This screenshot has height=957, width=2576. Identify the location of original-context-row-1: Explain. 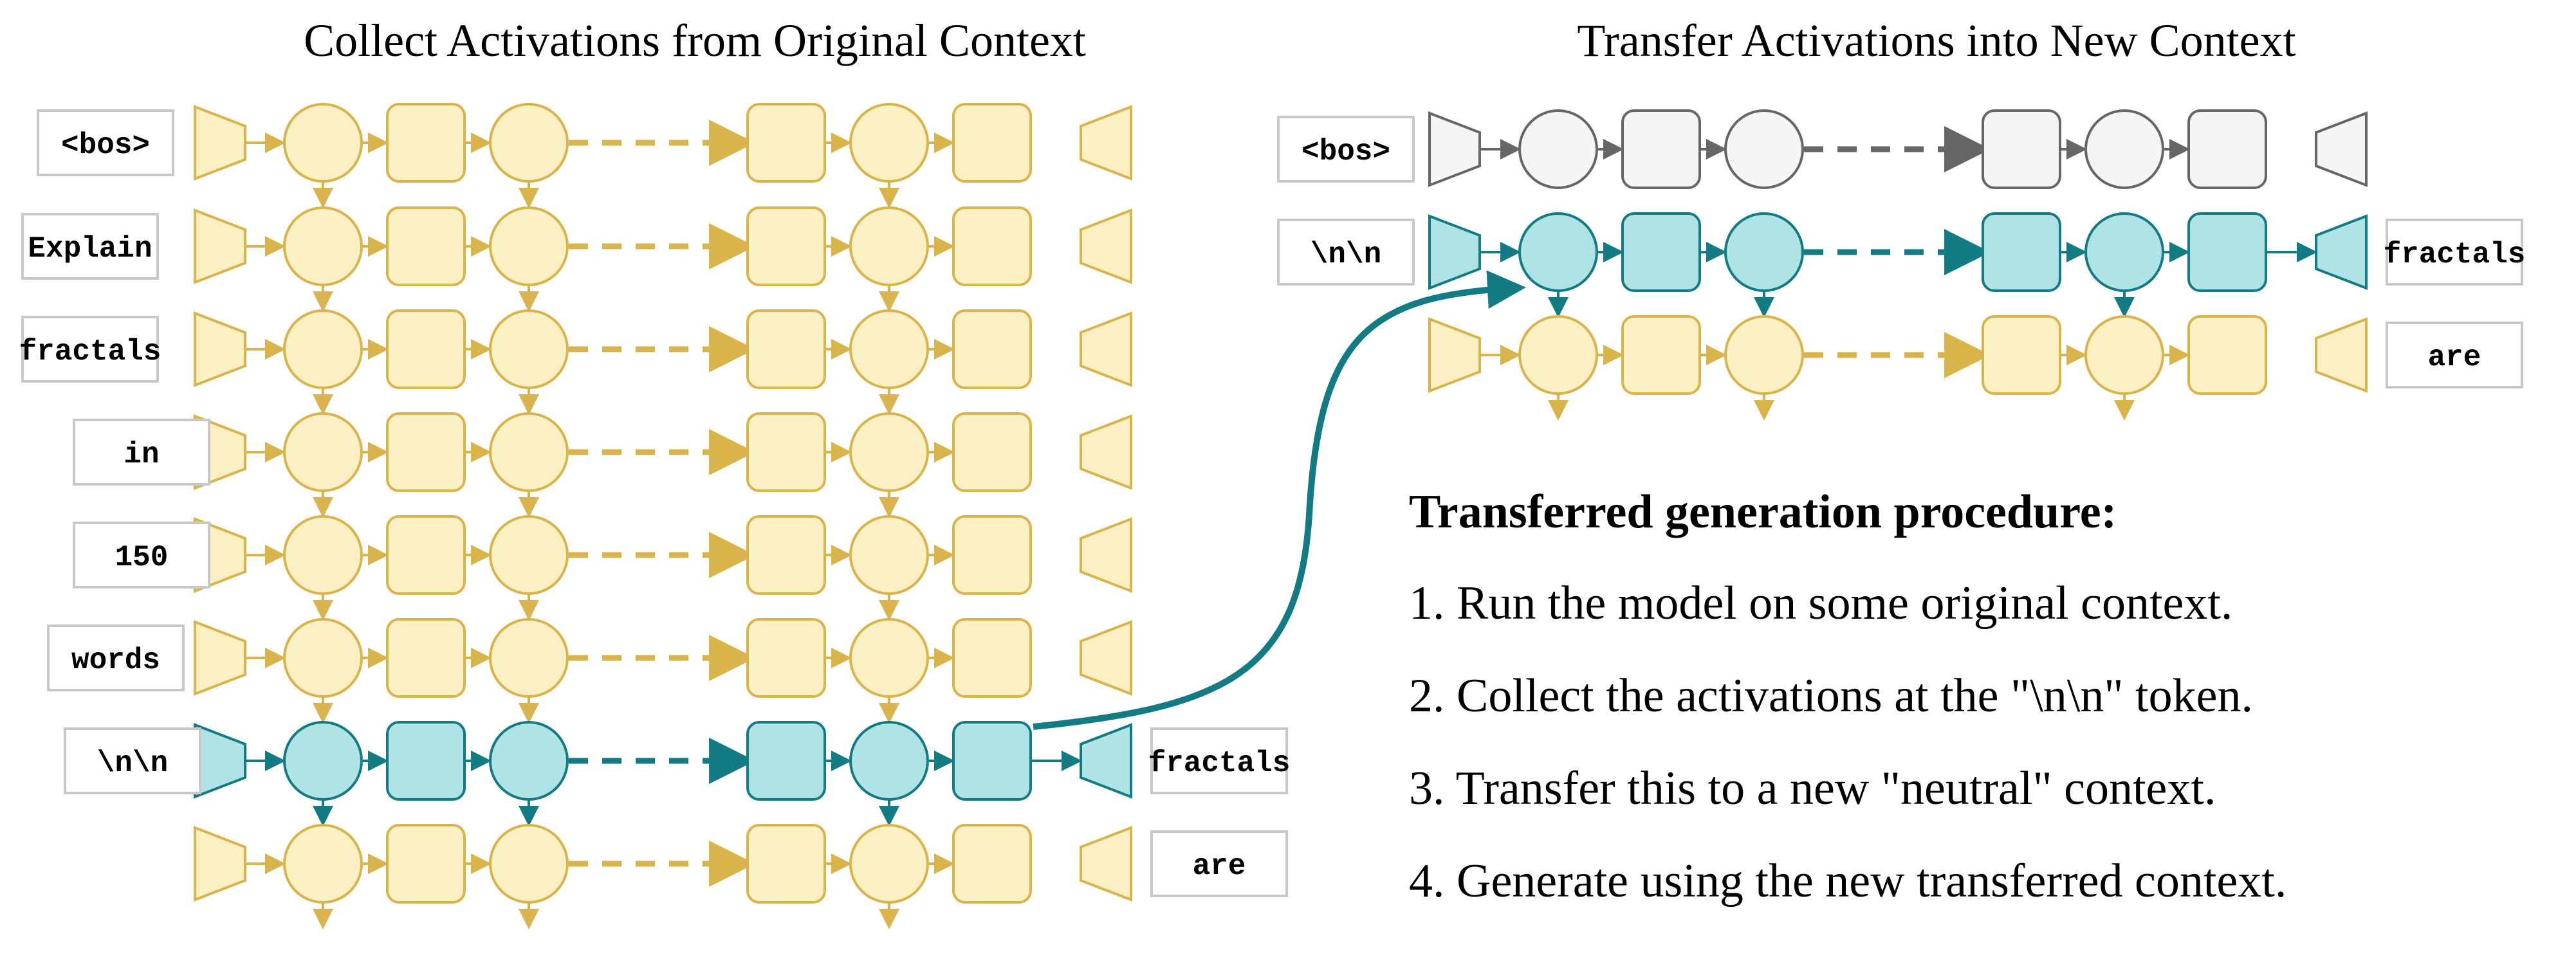
(576, 259).